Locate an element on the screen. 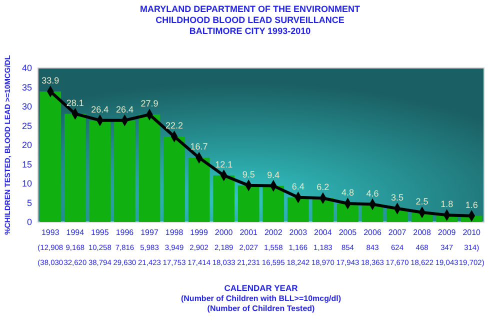 The width and height of the screenshot is (500, 325). x-tick-label: 1999 is located at coordinates (199, 232).